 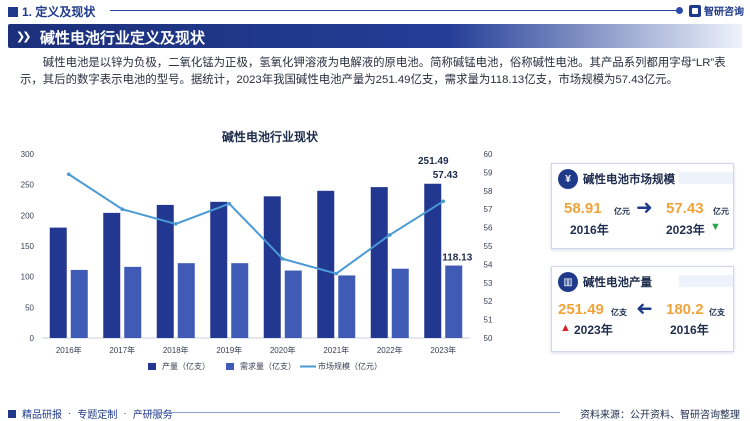 I want to click on y-left-tick-label: 200, so click(x=28, y=215).